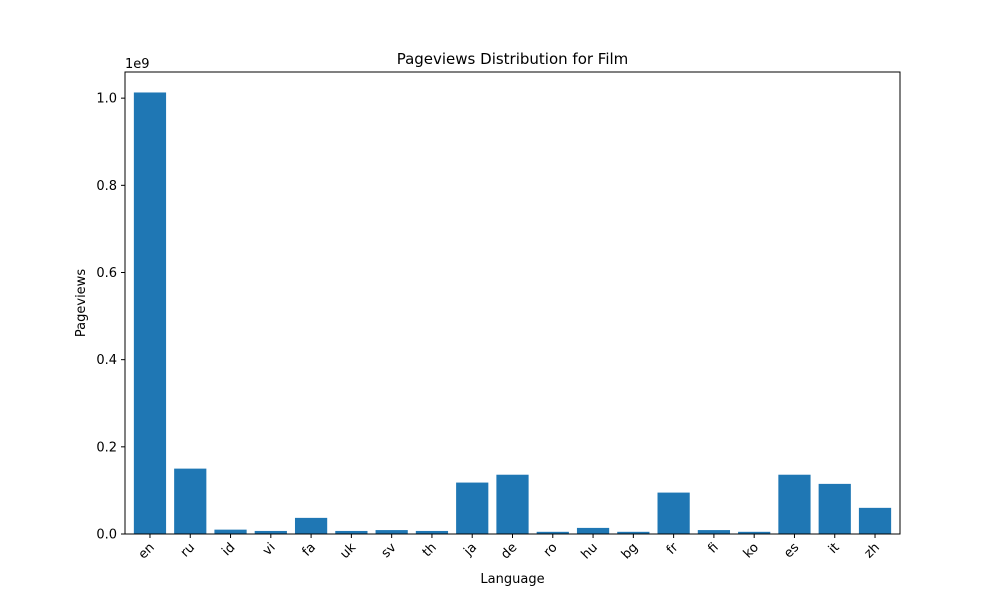 This screenshot has height=600, width=1000. I want to click on y-tick-label: 0.2, so click(106, 447).